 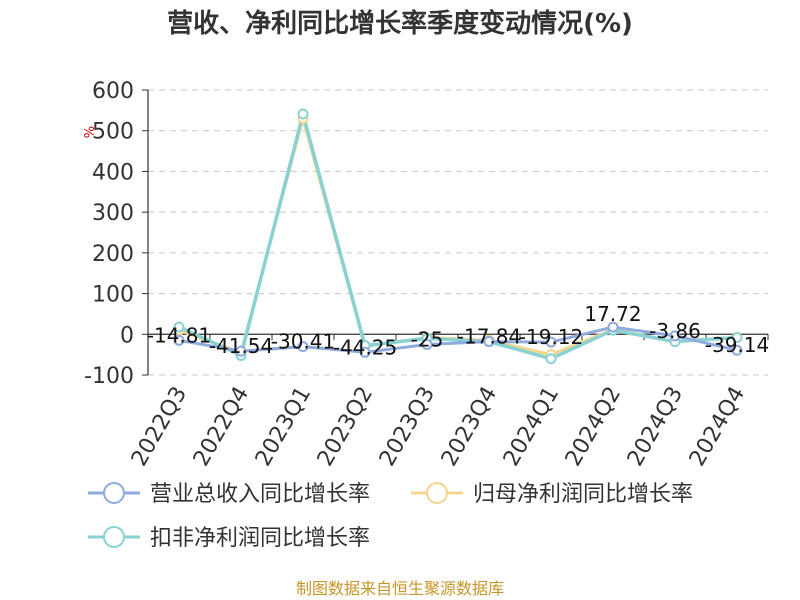 What do you see at coordinates (90, 132) in the screenshot?
I see `y-axis-unit: %` at bounding box center [90, 132].